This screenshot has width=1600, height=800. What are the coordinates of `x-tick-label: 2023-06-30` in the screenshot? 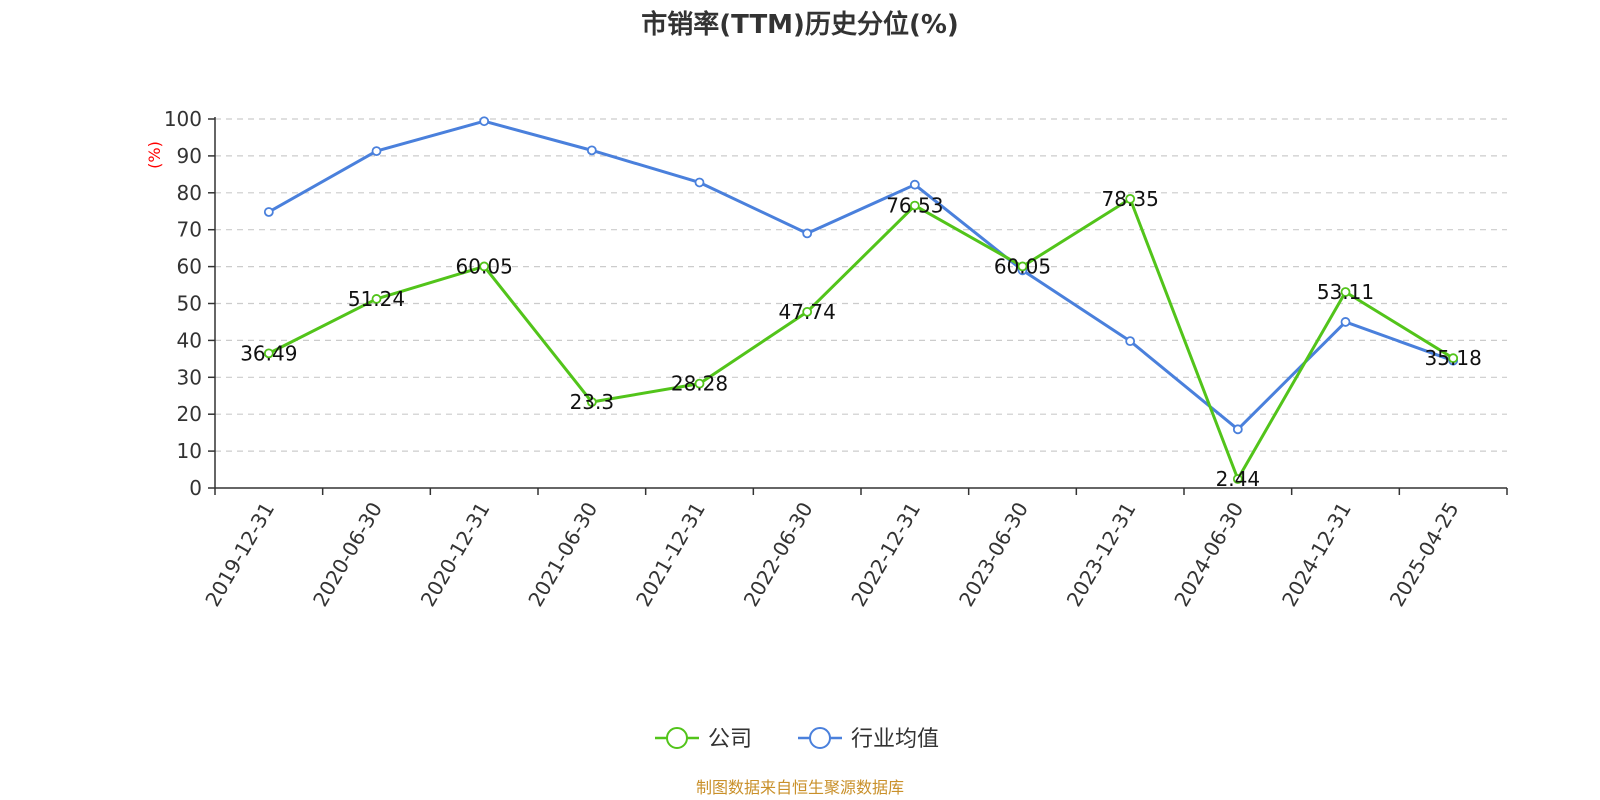 It's located at (993, 554).